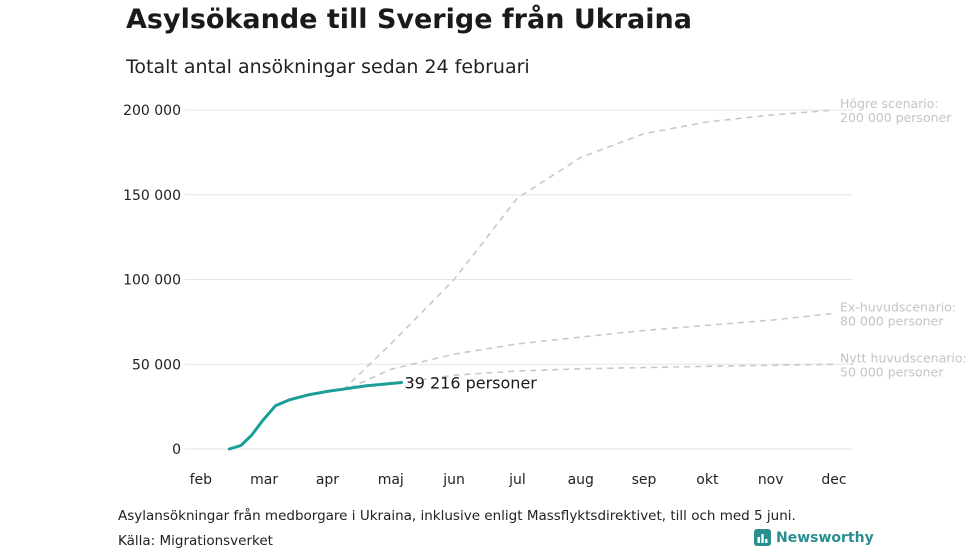 Image resolution: width=980 pixels, height=551 pixels. Describe the element at coordinates (581, 480) in the screenshot. I see `x-tick-label: aug` at that location.